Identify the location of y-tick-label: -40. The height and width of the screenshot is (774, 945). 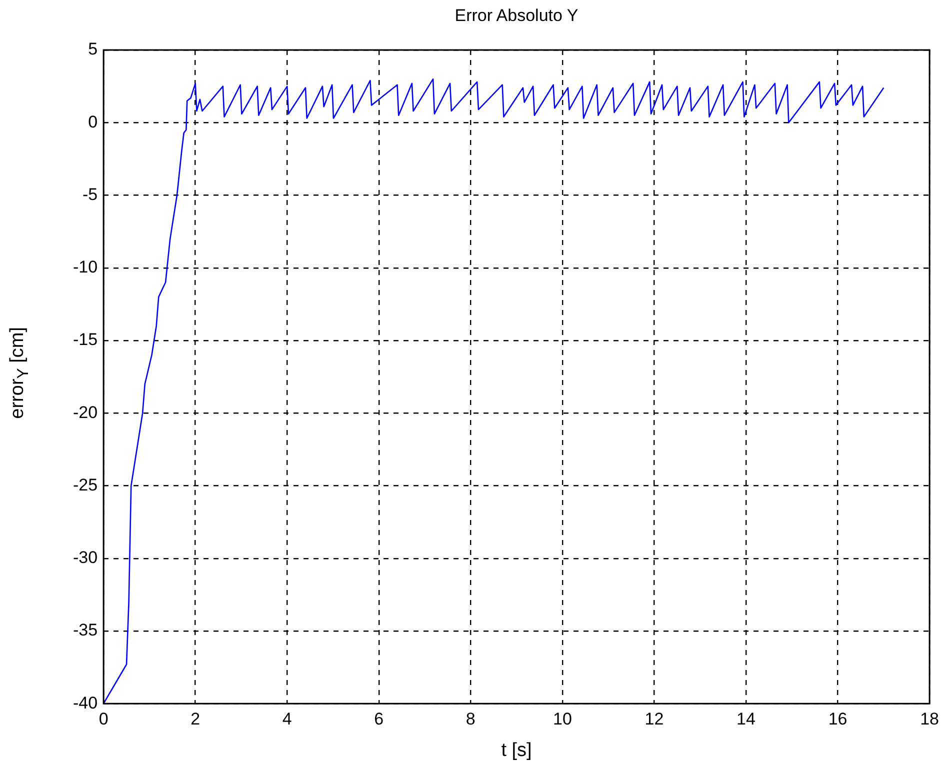
(85, 702).